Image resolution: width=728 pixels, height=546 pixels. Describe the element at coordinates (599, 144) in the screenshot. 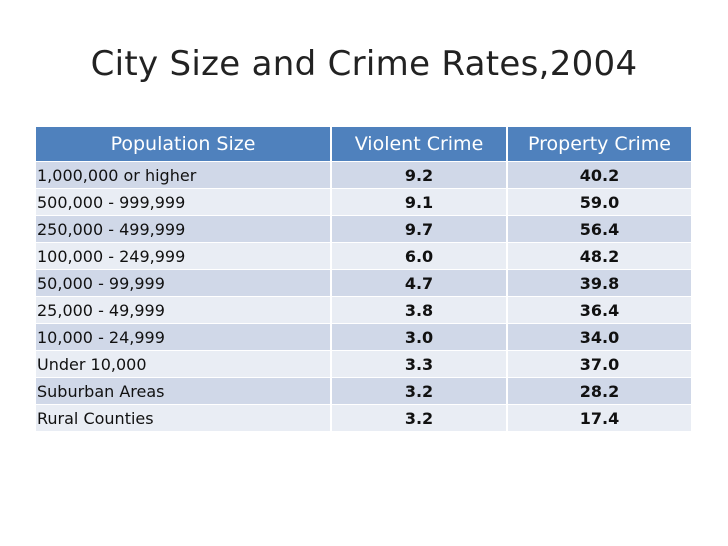

I see `header-property-crime: Property Crime` at that location.